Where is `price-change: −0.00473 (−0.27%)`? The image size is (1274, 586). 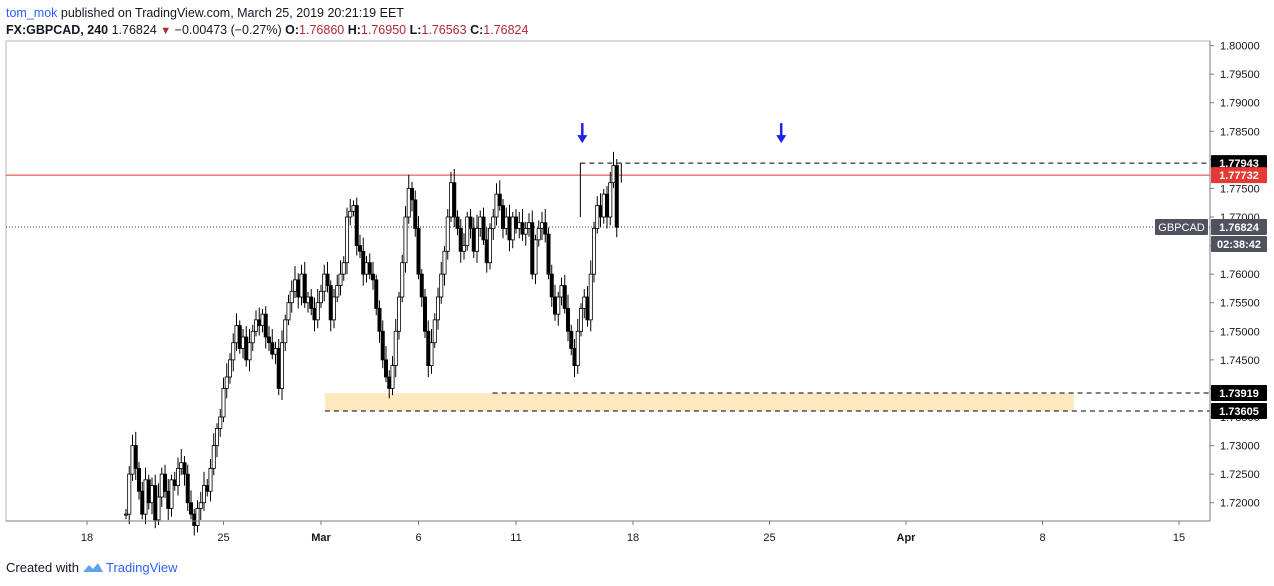 price-change: −0.00473 (−0.27%) is located at coordinates (228, 30).